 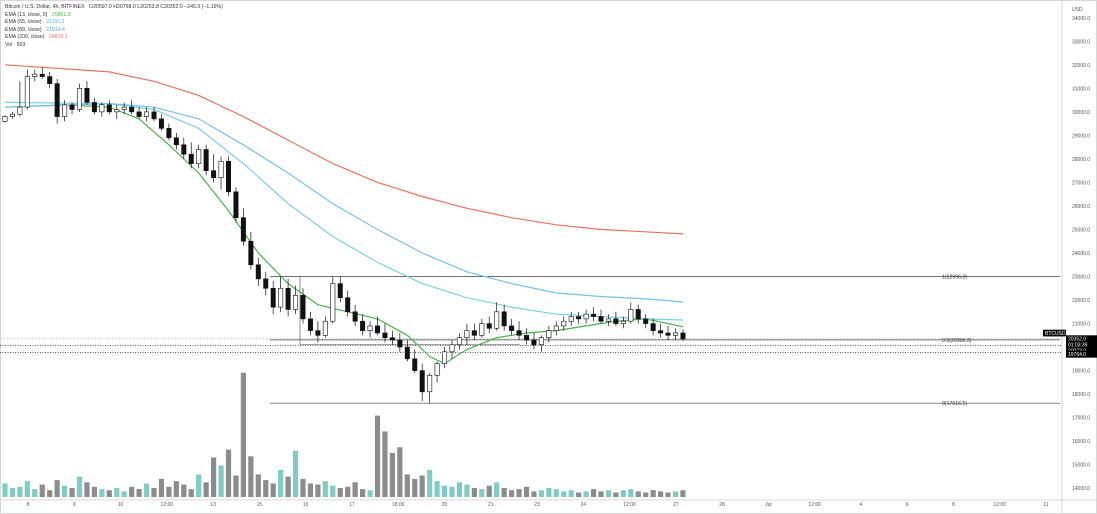 What do you see at coordinates (1081, 489) in the screenshot?
I see `price-axis-tick: 14000.0` at bounding box center [1081, 489].